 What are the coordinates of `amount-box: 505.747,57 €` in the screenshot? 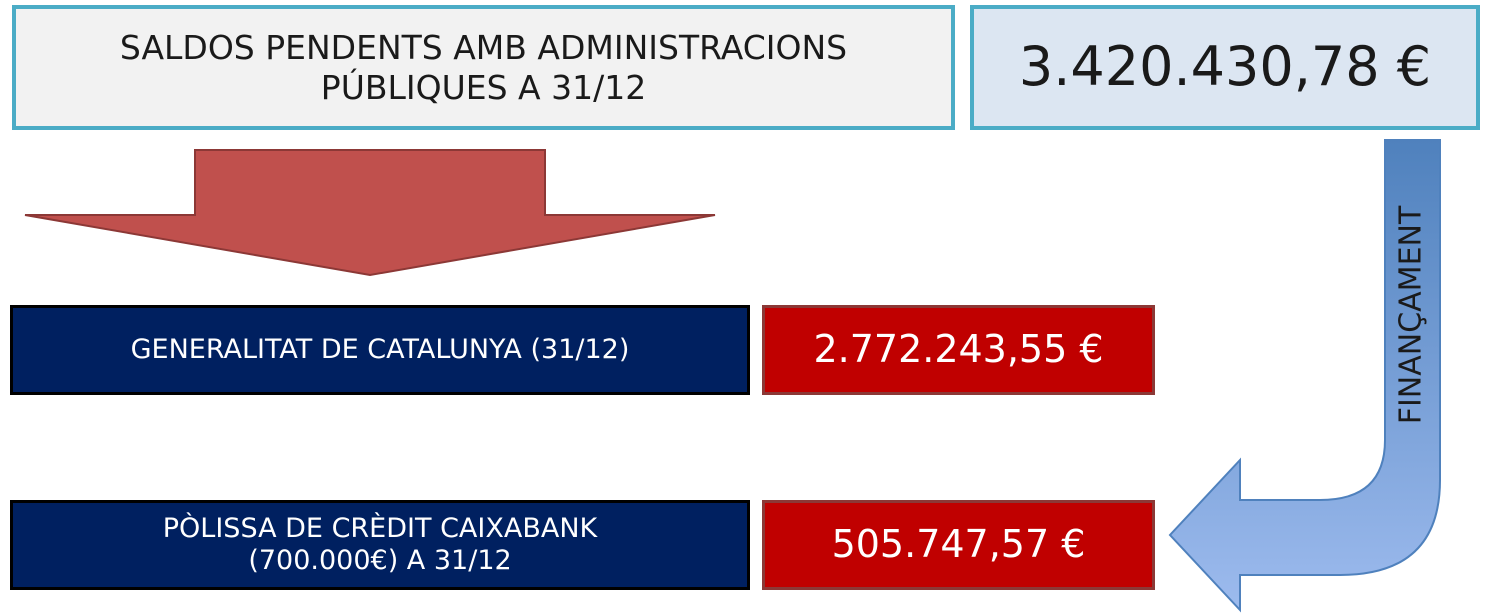 It's located at (958, 545).